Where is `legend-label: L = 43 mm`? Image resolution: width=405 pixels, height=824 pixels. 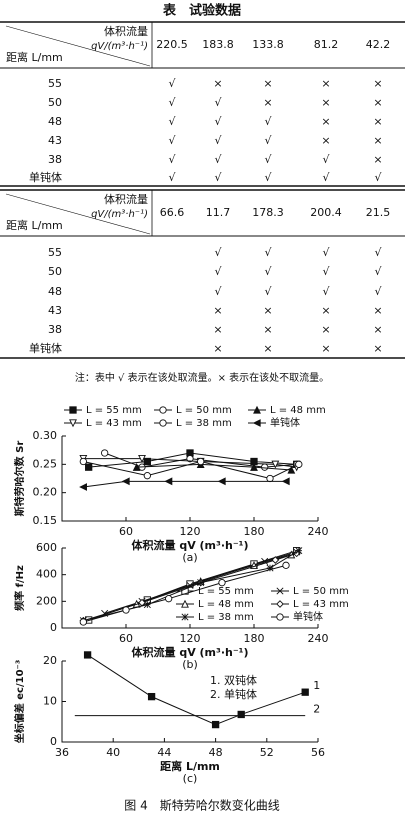 legend-label: L = 43 mm is located at coordinates (321, 604).